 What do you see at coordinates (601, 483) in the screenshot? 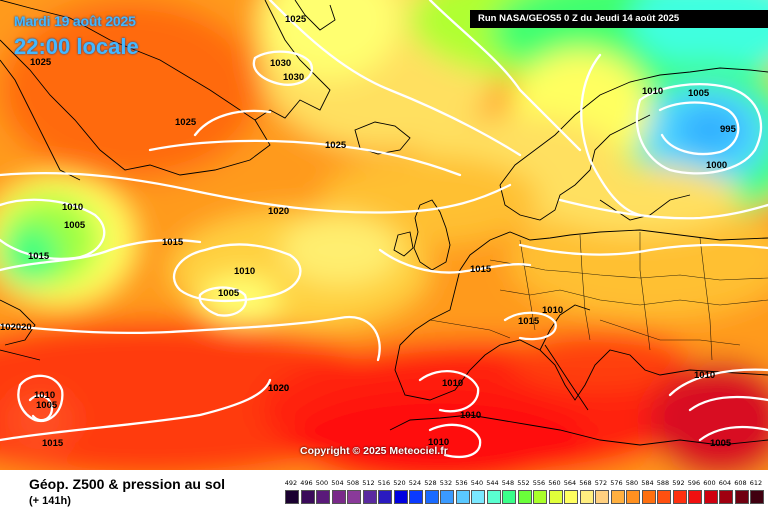
I see `scale-label: 572` at bounding box center [601, 483].